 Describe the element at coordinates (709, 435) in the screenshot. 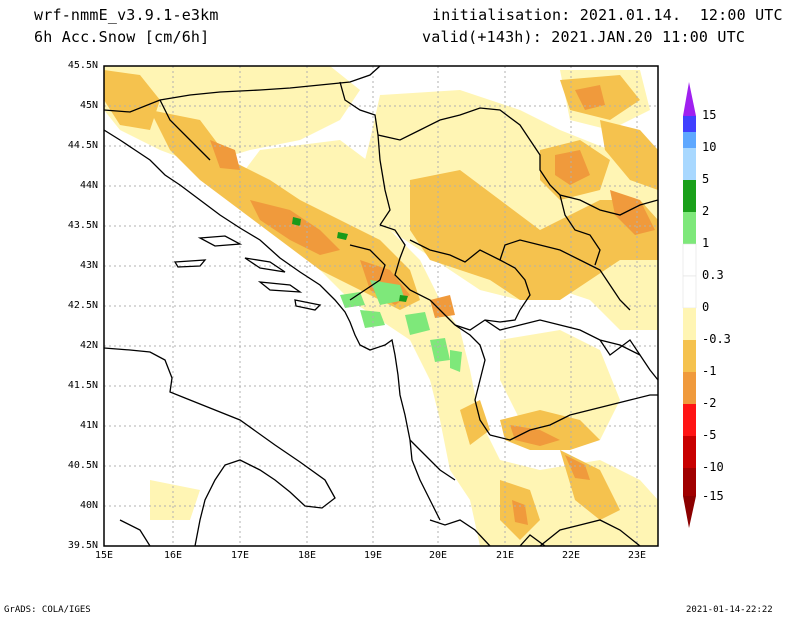

I see `colorbar-label: -5` at that location.